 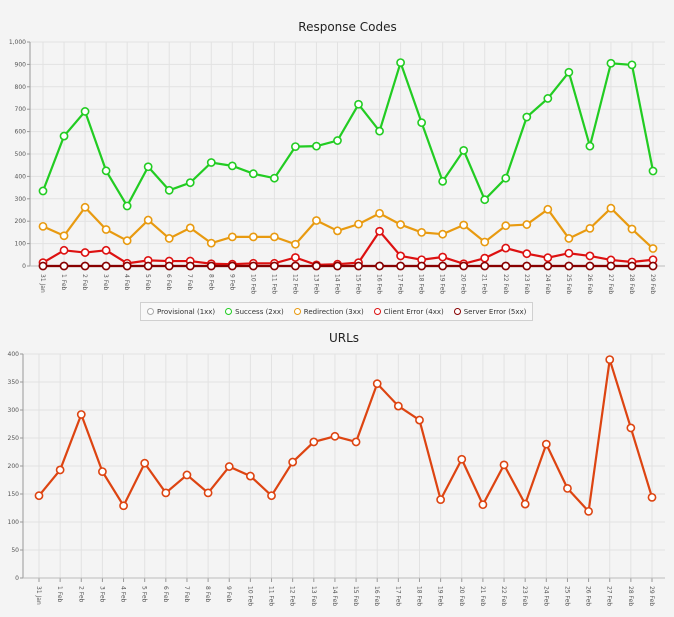 I want to click on legend-marker-icon, so click(x=297, y=311).